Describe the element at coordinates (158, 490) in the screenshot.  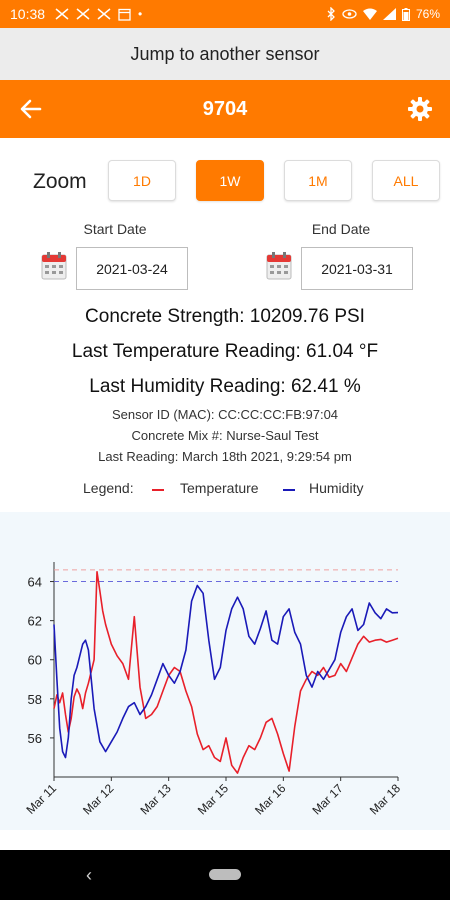
I see `temperature-legend-swatch` at that location.